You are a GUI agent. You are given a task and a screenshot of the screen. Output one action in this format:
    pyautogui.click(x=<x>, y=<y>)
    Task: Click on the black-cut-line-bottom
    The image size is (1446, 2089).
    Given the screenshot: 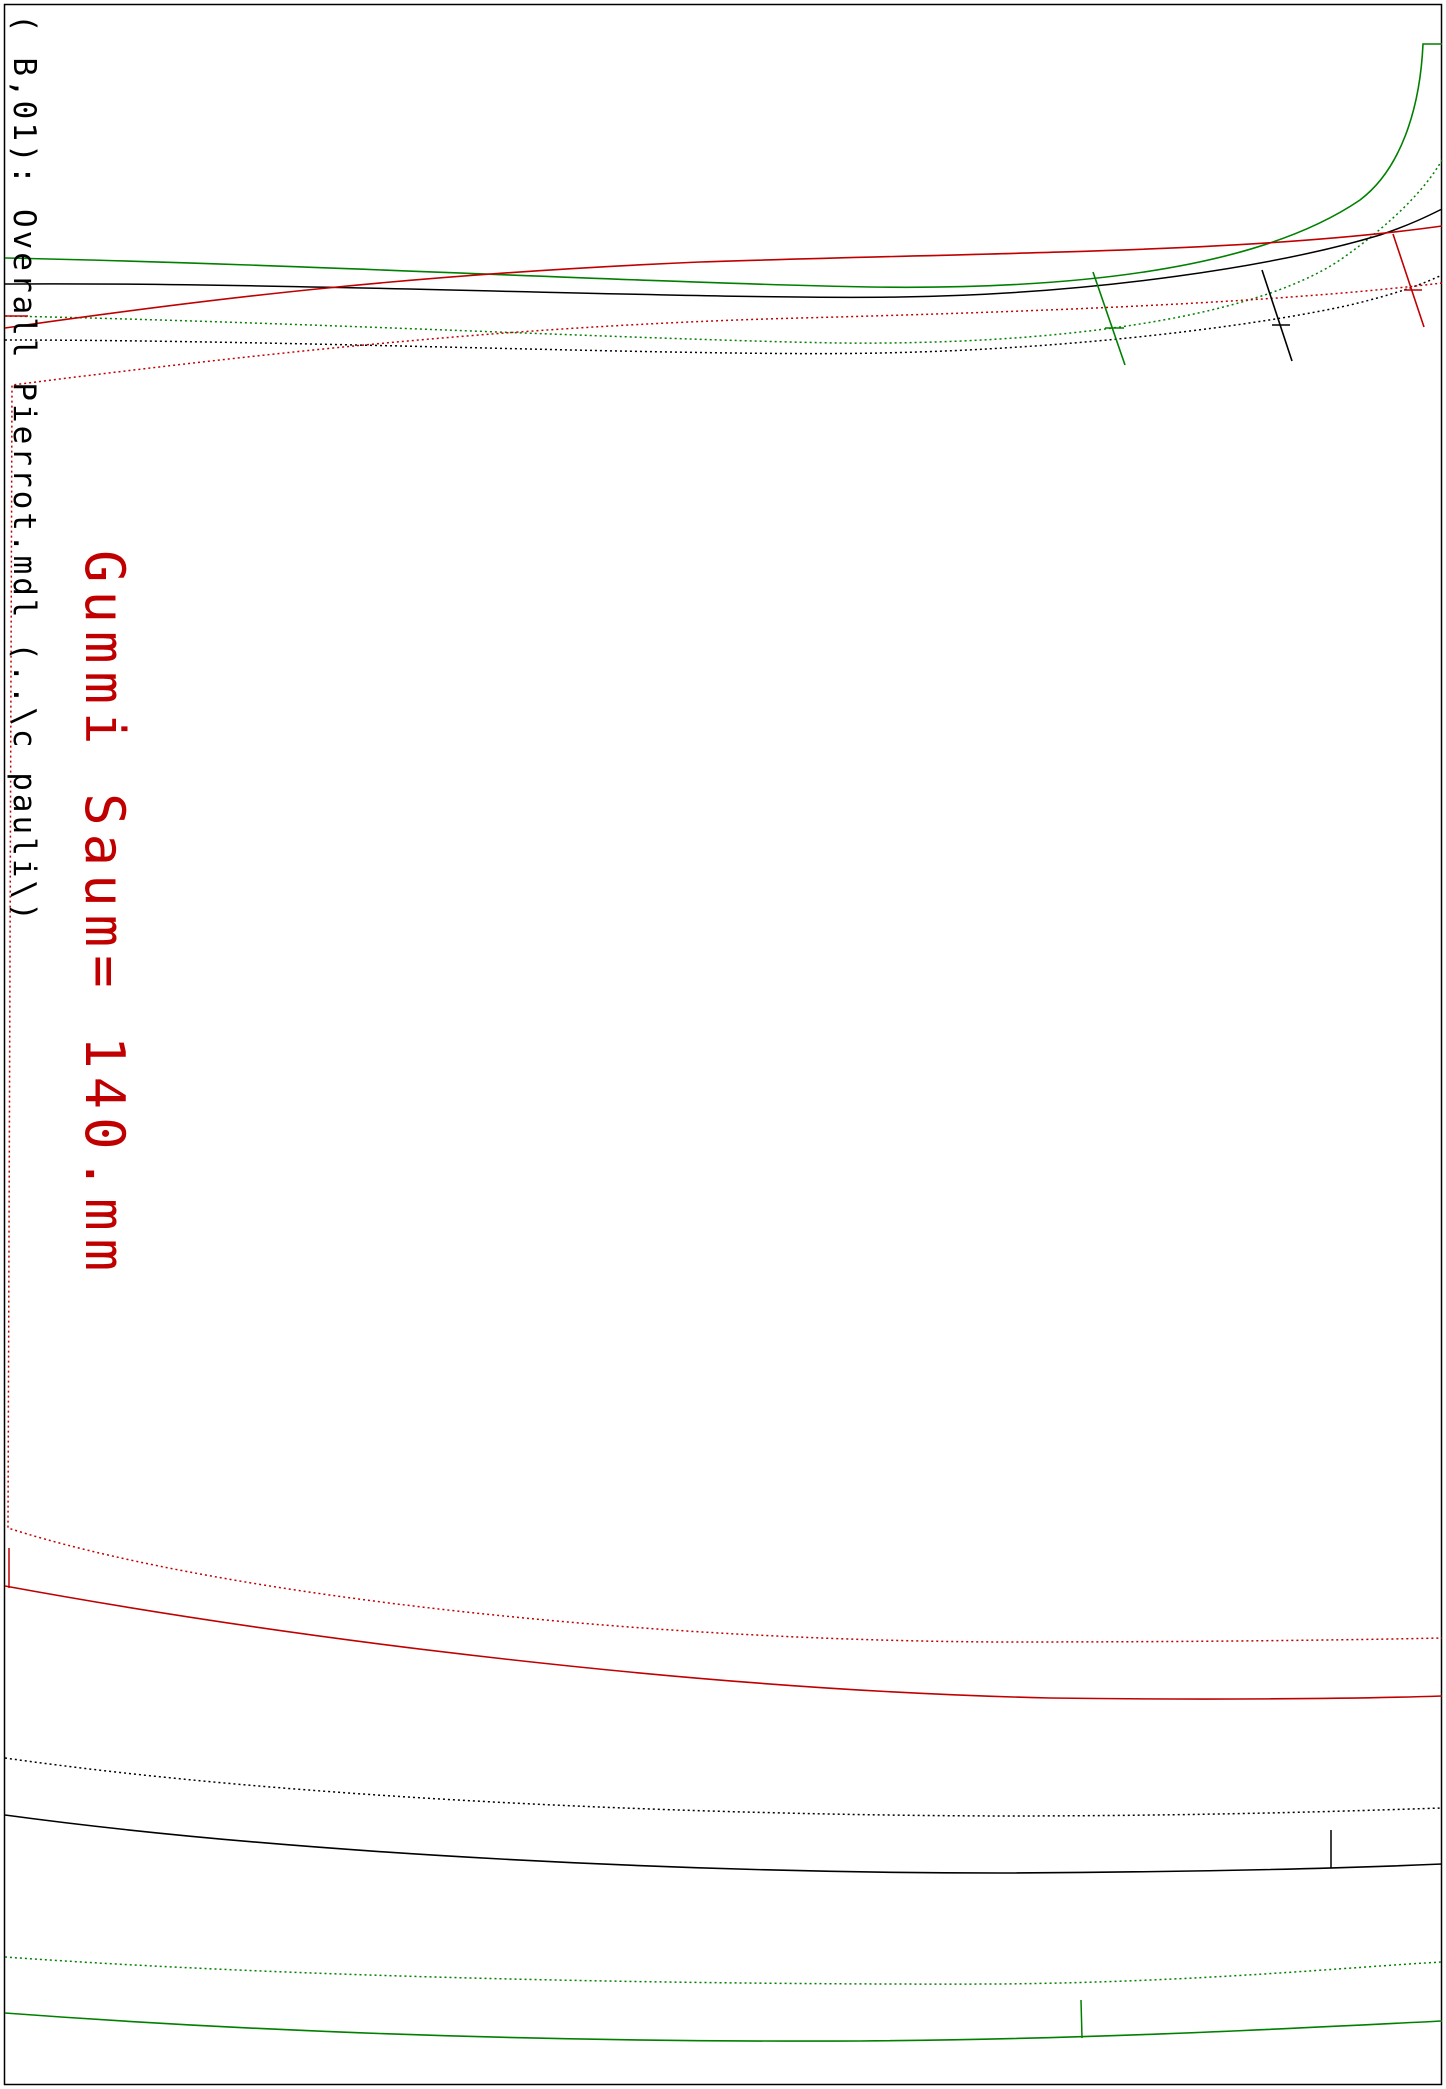 What is the action you would take?
    pyautogui.click(x=723, y=1844)
    